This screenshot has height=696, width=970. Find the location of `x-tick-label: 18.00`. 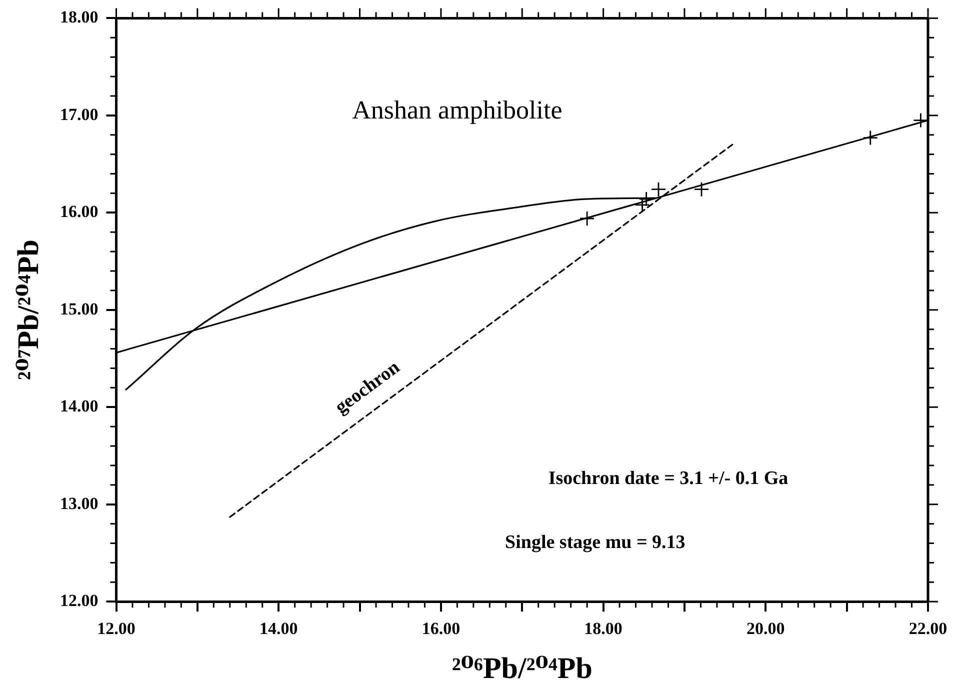

x-tick-label: 18.00 is located at coordinates (603, 628).